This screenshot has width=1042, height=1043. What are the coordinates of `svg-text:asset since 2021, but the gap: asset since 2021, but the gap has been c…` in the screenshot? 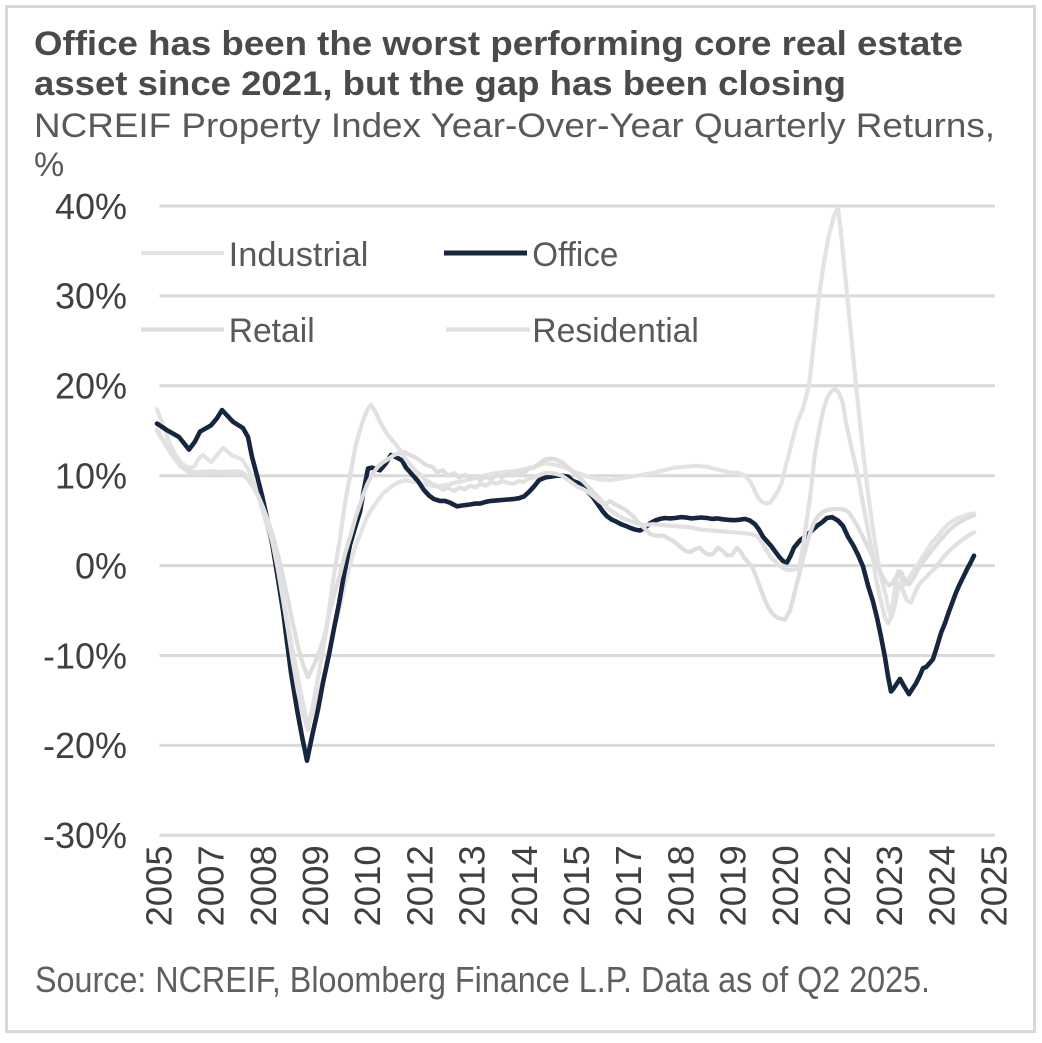 It's located at (440, 84).